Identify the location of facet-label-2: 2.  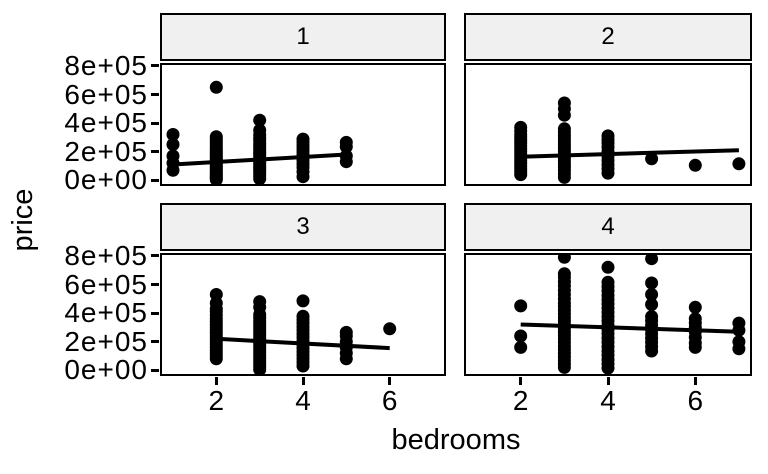
(608, 36).